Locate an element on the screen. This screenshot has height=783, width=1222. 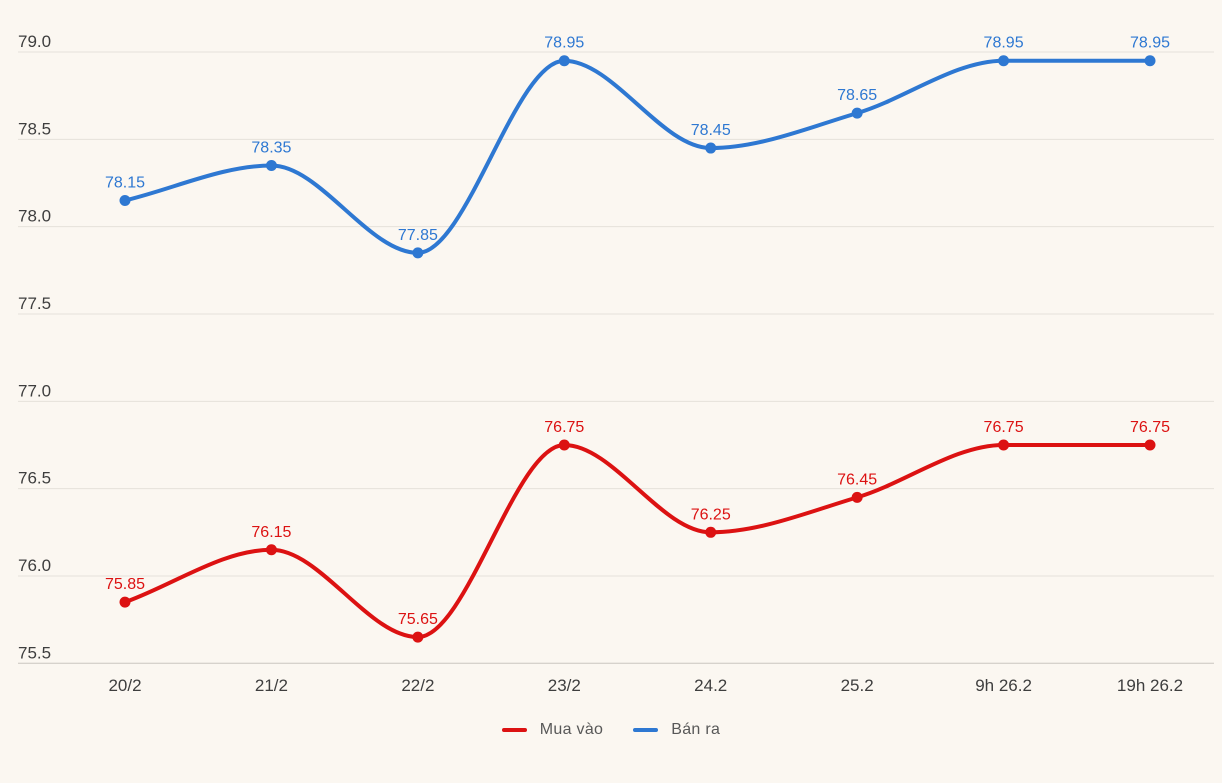
data-label-ban-ra: 78.45 is located at coordinates (711, 130).